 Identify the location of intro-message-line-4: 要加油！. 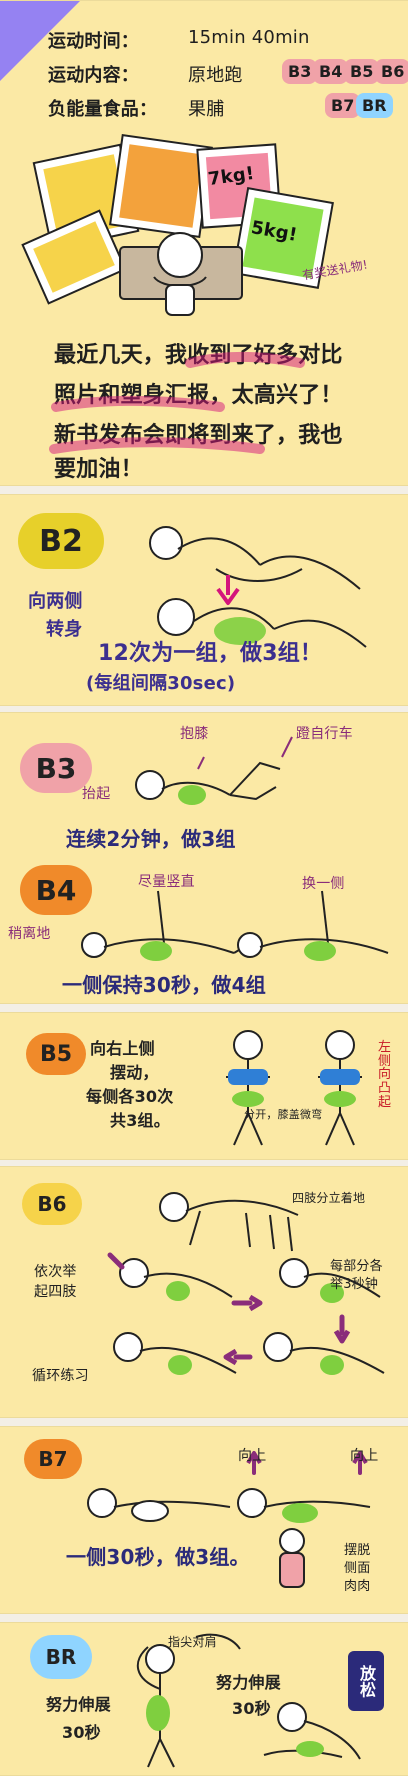
(98, 469).